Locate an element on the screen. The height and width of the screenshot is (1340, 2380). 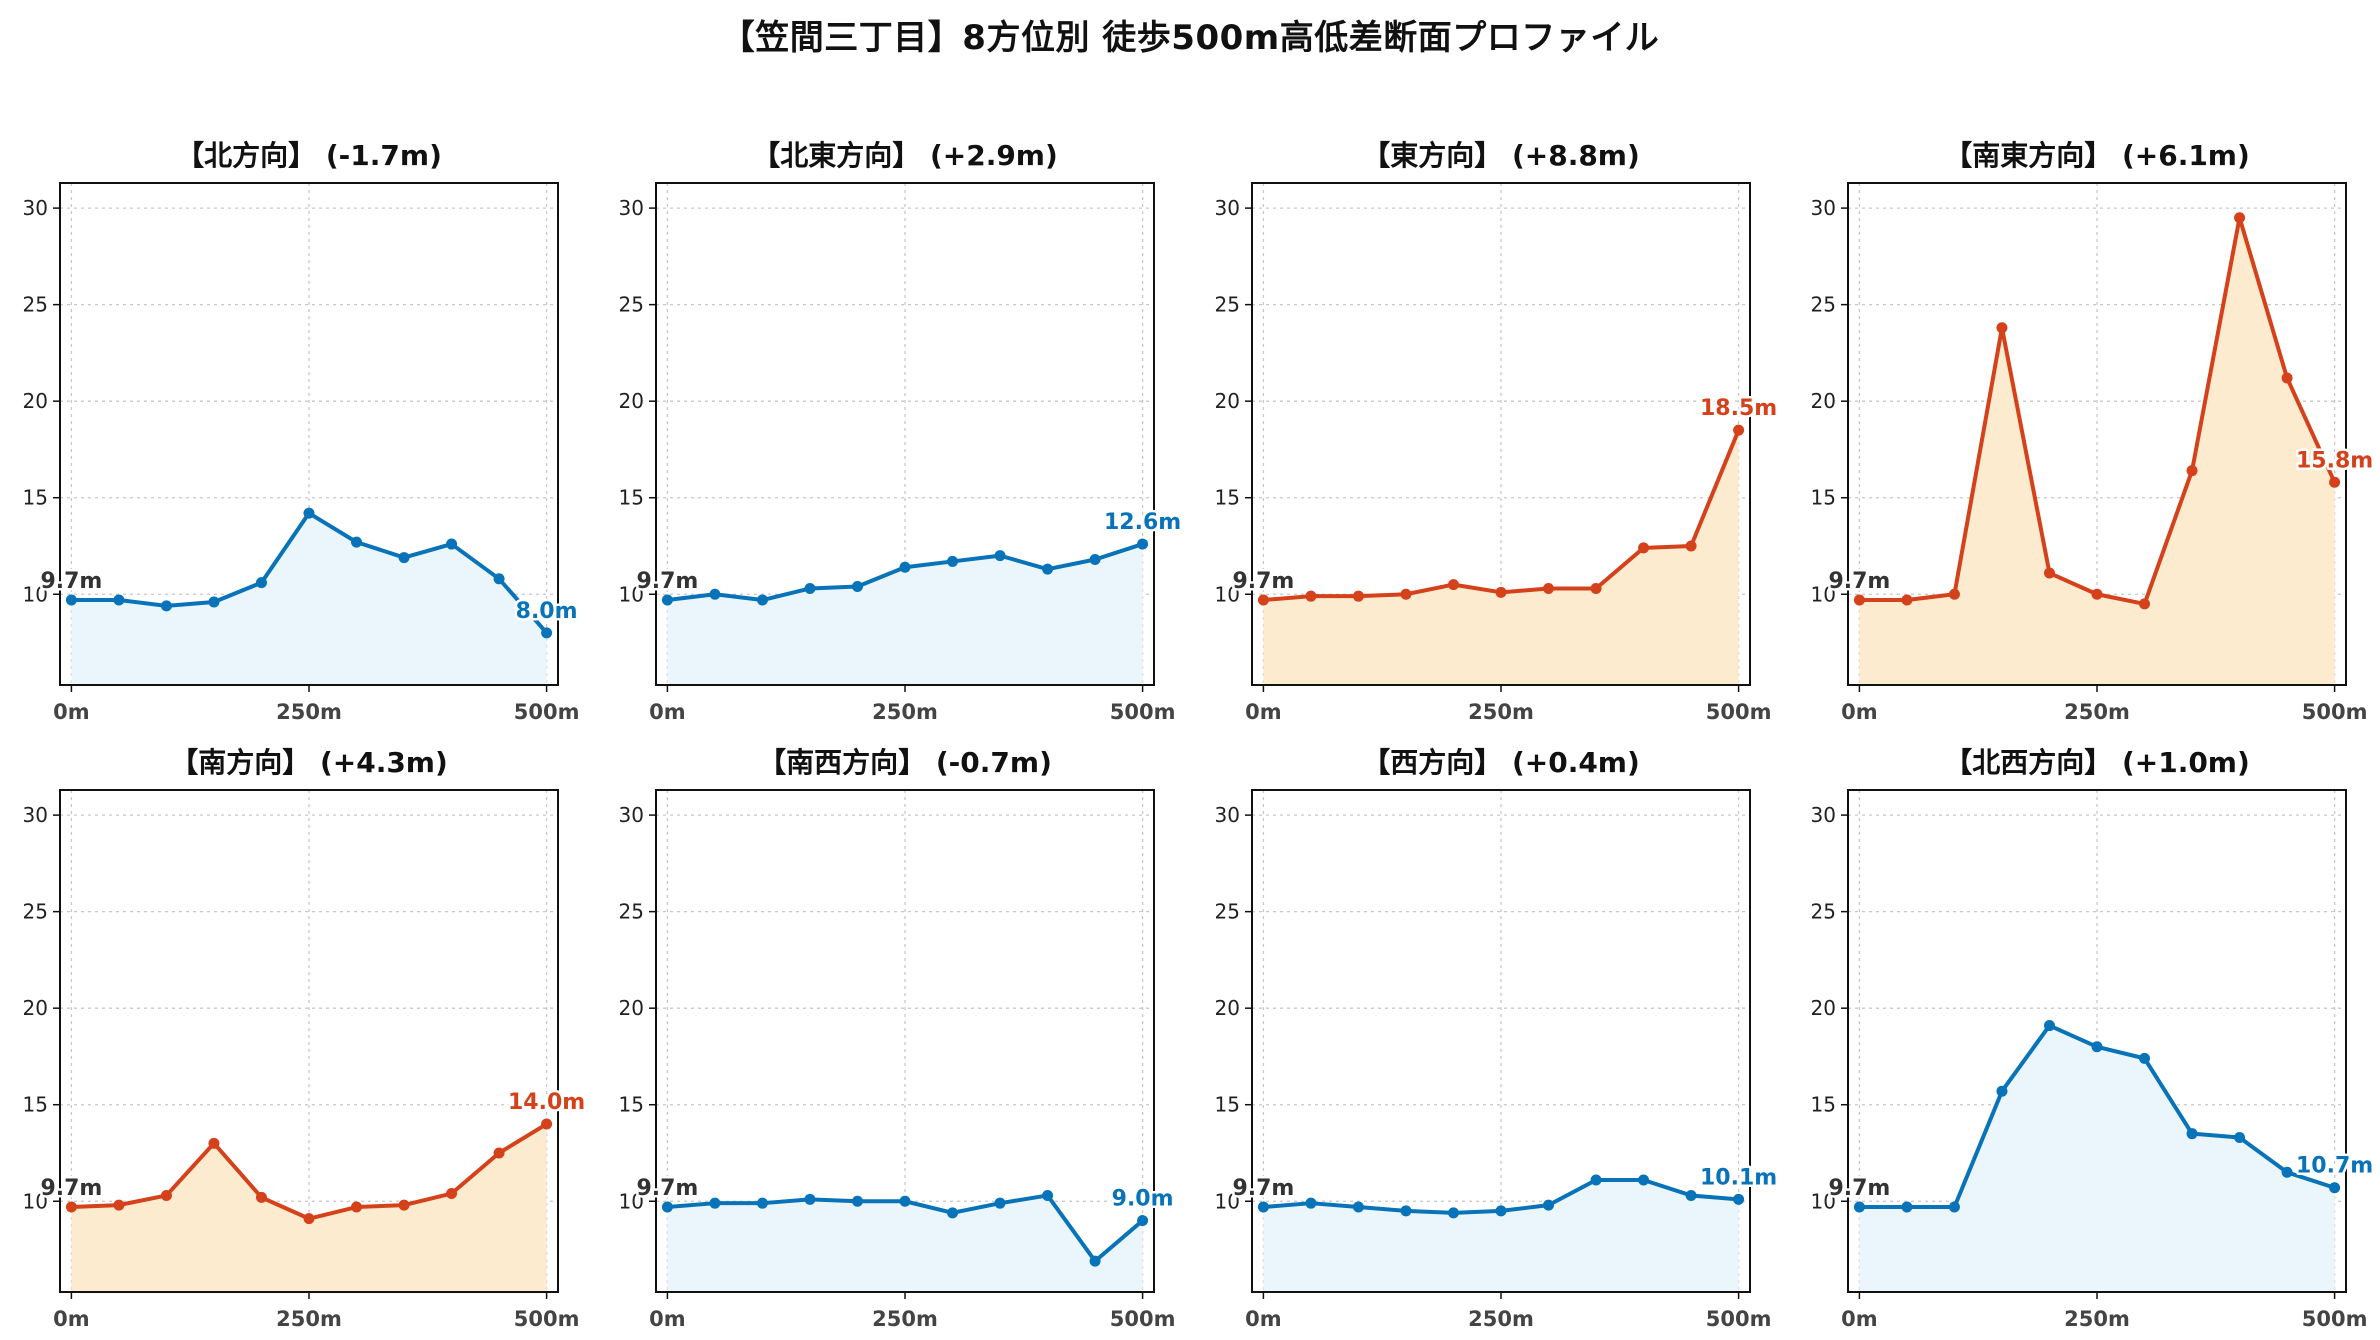
end-elevation-label: 10.1m is located at coordinates (1738, 1177).